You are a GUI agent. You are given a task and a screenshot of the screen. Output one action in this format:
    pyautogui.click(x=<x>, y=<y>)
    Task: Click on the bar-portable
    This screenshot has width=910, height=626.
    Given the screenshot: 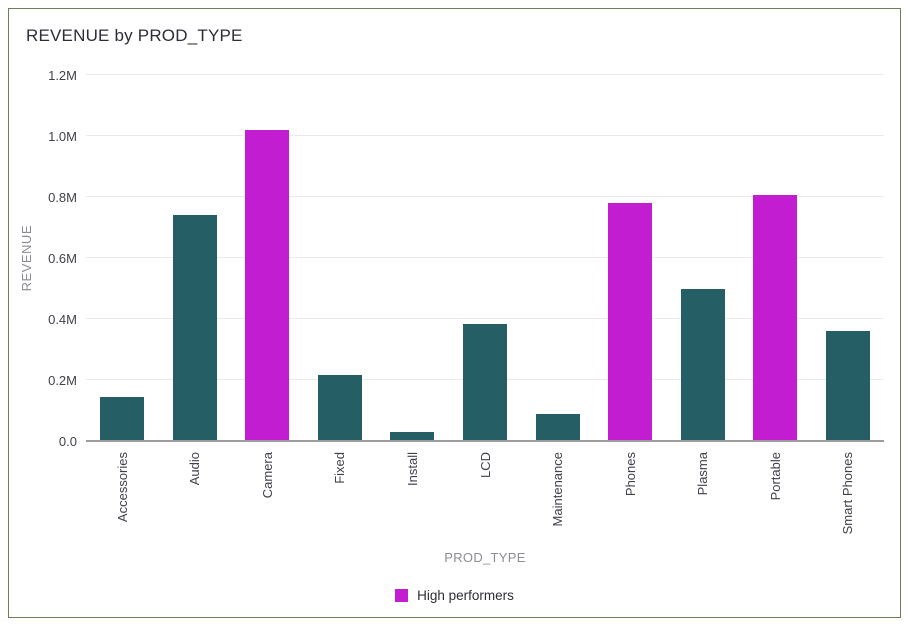 What is the action you would take?
    pyautogui.click(x=775, y=318)
    